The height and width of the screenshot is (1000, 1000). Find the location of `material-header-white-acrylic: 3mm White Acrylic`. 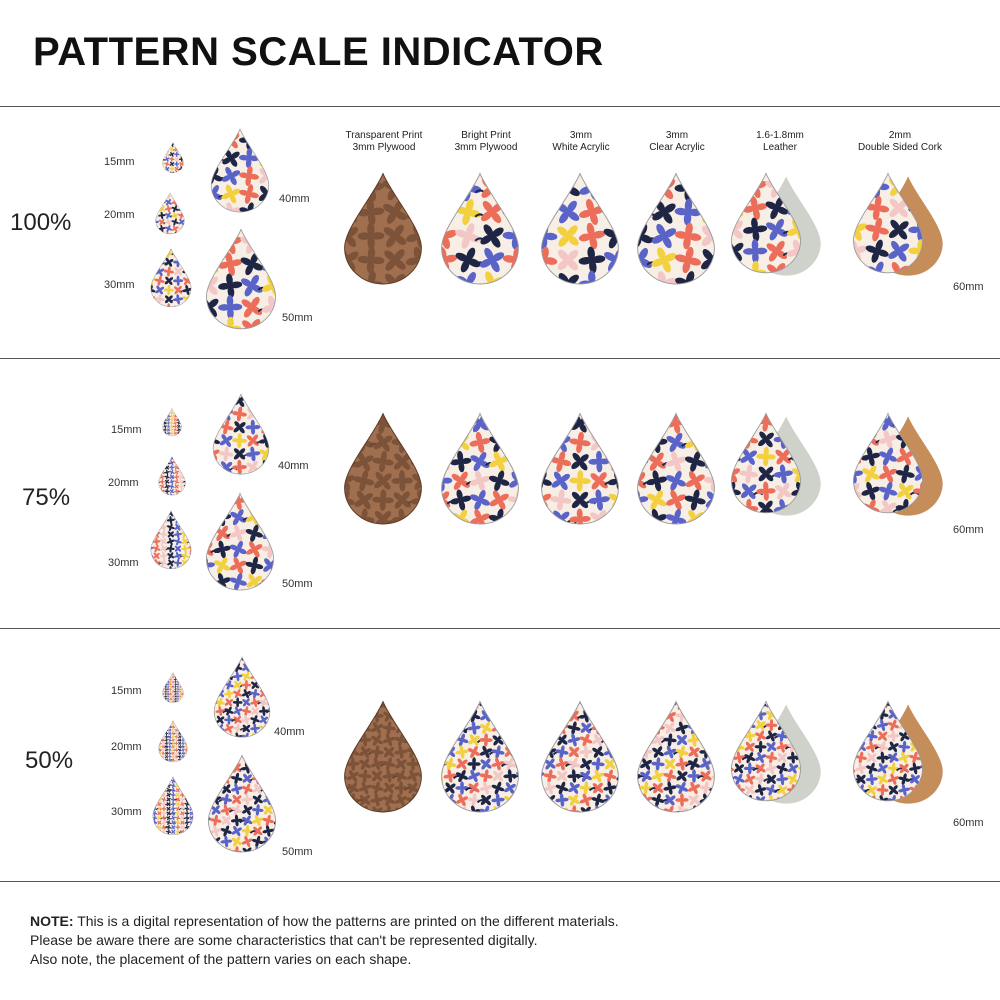

material-header-white-acrylic: 3mm White Acrylic is located at coordinates (581, 141).